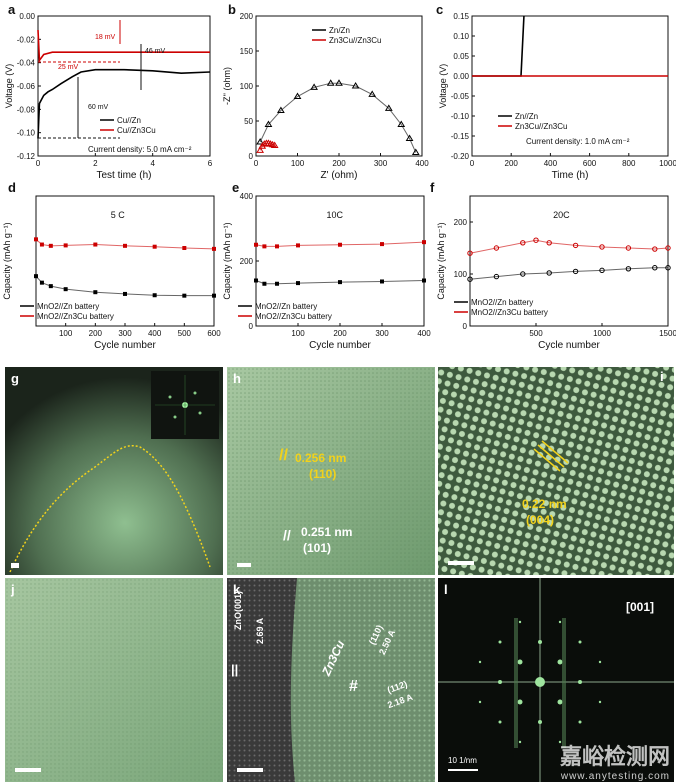 The height and width of the screenshot is (784, 680). What do you see at coordinates (556, 680) in the screenshot?
I see `micrograph-l: l [001] 10 1/nm` at bounding box center [556, 680].